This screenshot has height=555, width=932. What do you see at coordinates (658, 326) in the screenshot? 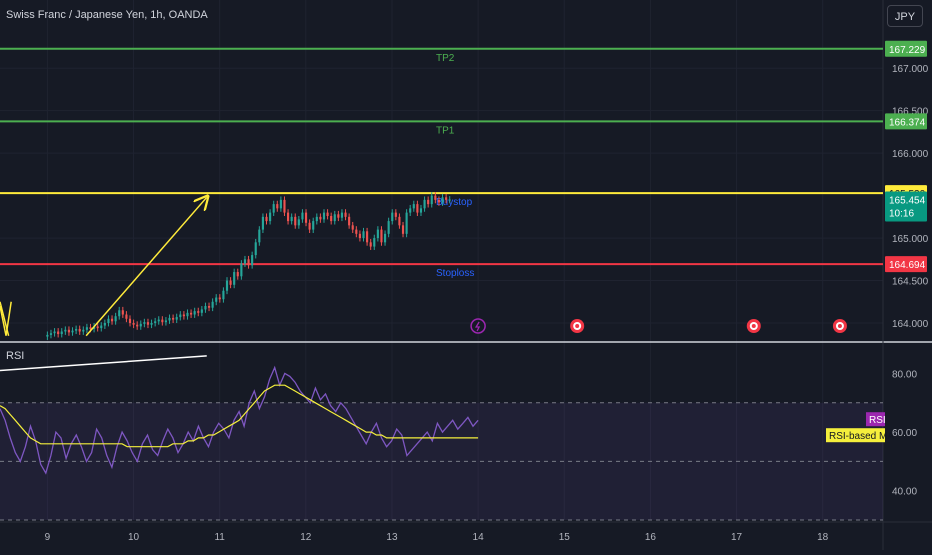
I see `event-markers` at bounding box center [658, 326].